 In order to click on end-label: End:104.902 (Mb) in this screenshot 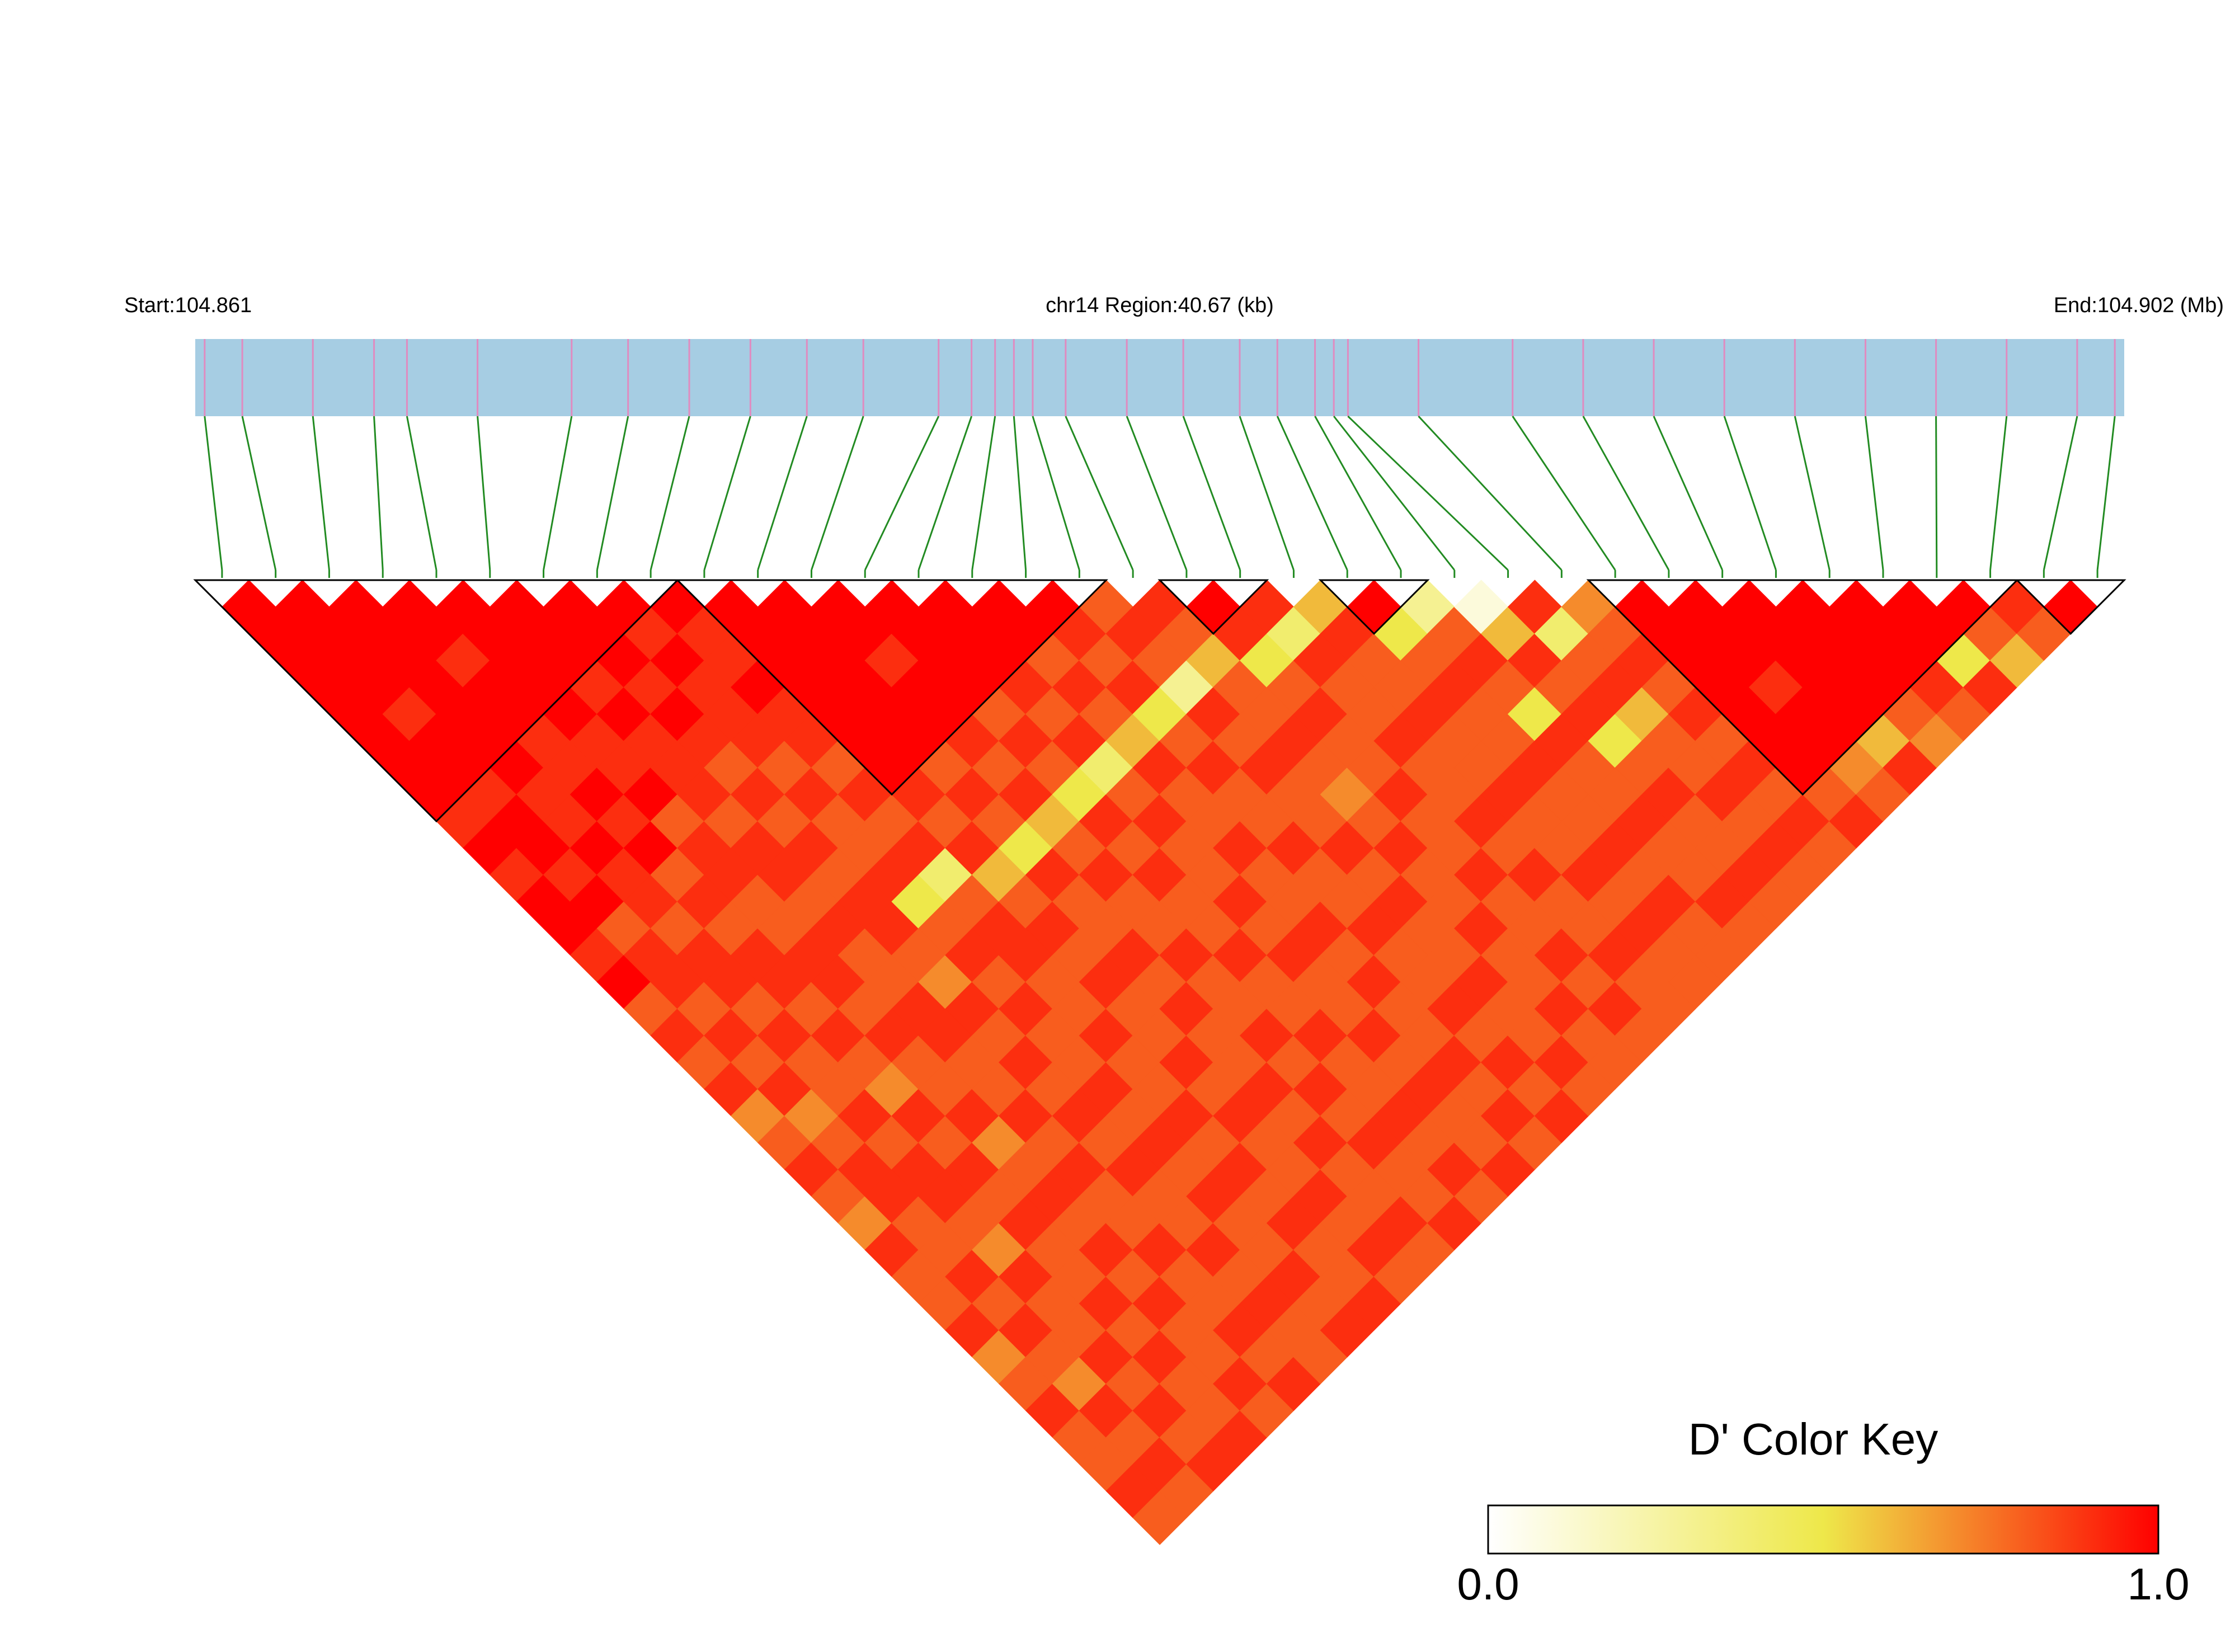, I will do `click(2139, 306)`.